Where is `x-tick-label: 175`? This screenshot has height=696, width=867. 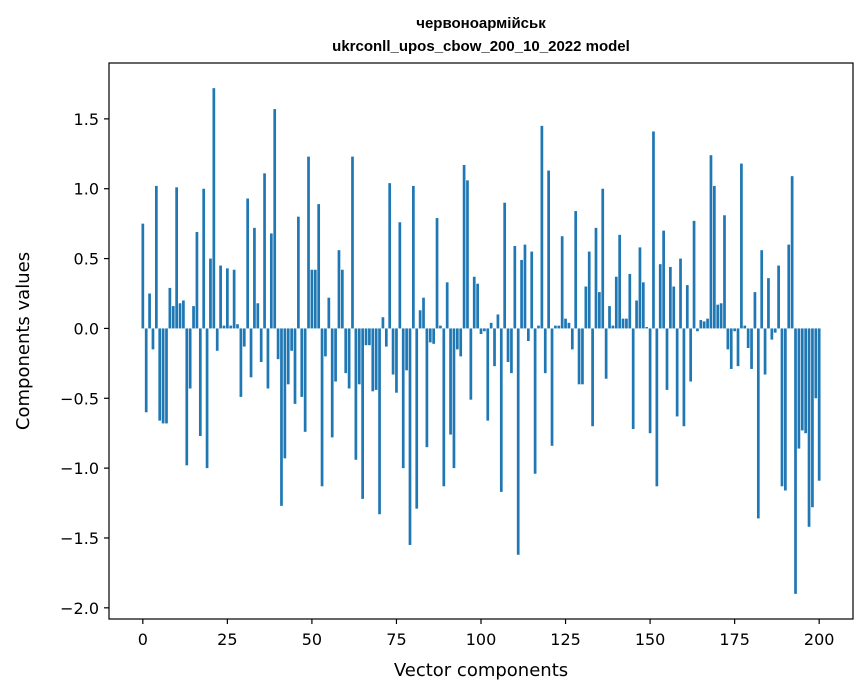
x-tick-label: 175 is located at coordinates (734, 639).